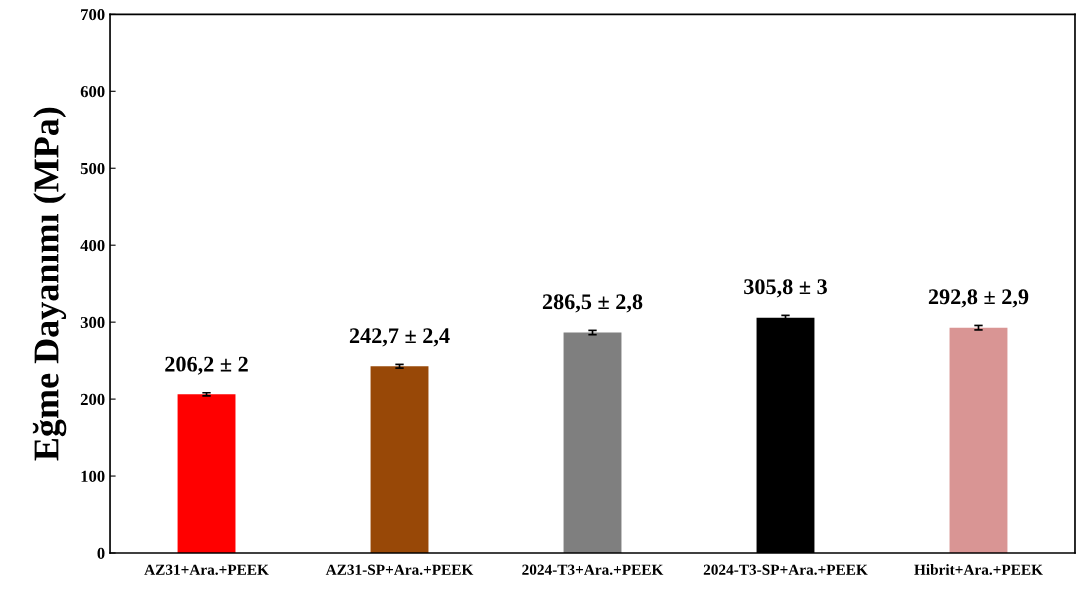 This screenshot has height=590, width=1083. I want to click on y-tick-label: 500, so click(92, 168).